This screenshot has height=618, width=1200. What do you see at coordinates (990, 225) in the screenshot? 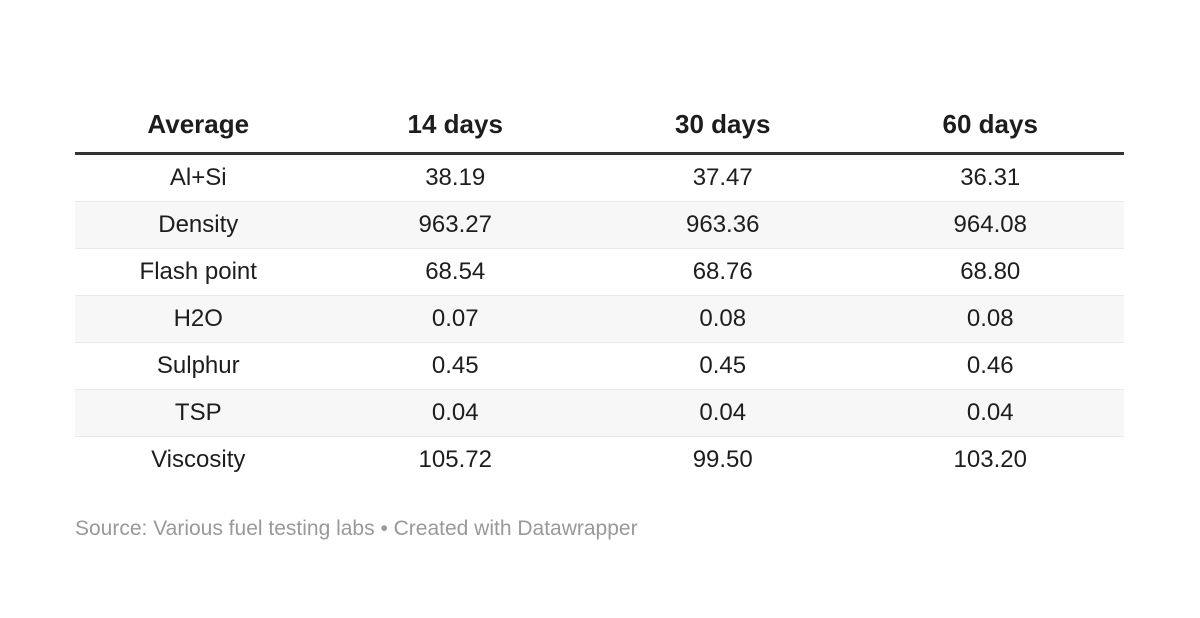
I see `value-cell: 964.08` at bounding box center [990, 225].